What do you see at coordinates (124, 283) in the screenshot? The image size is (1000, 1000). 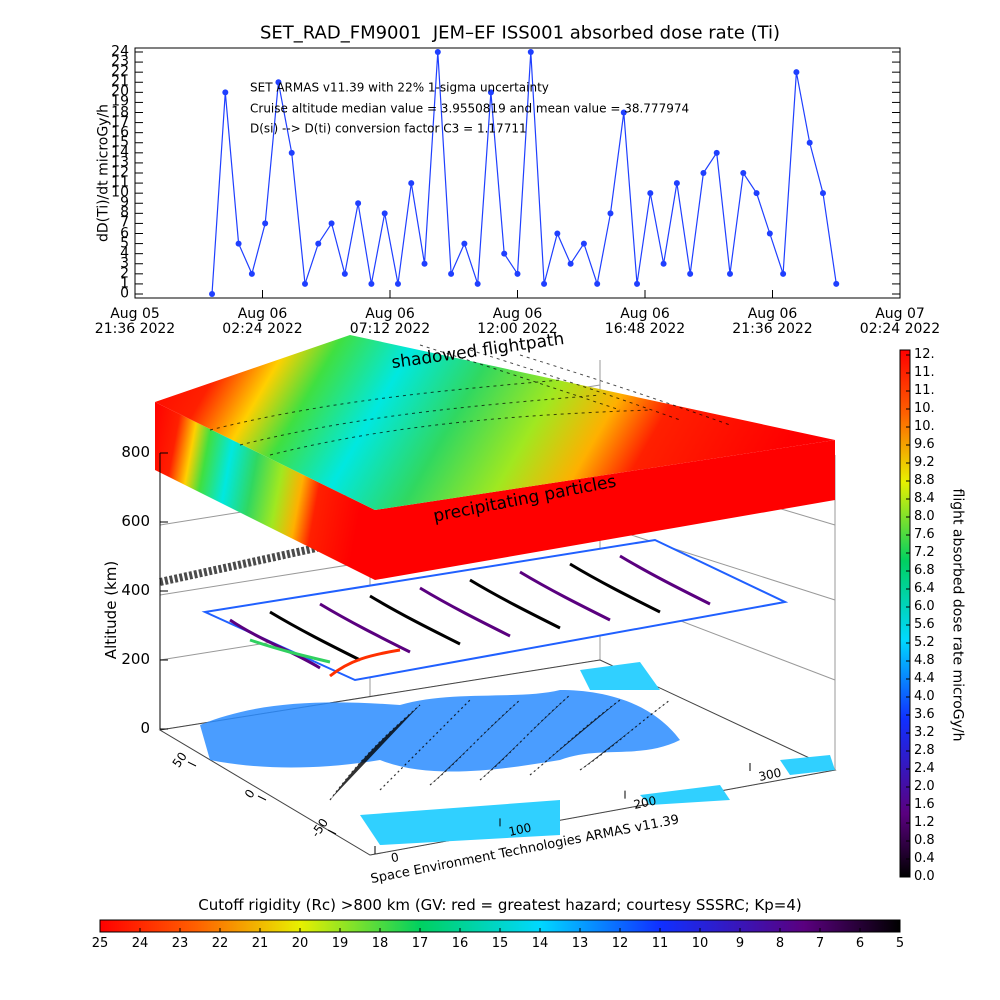 I see `y-tick-label: 1` at bounding box center [124, 283].